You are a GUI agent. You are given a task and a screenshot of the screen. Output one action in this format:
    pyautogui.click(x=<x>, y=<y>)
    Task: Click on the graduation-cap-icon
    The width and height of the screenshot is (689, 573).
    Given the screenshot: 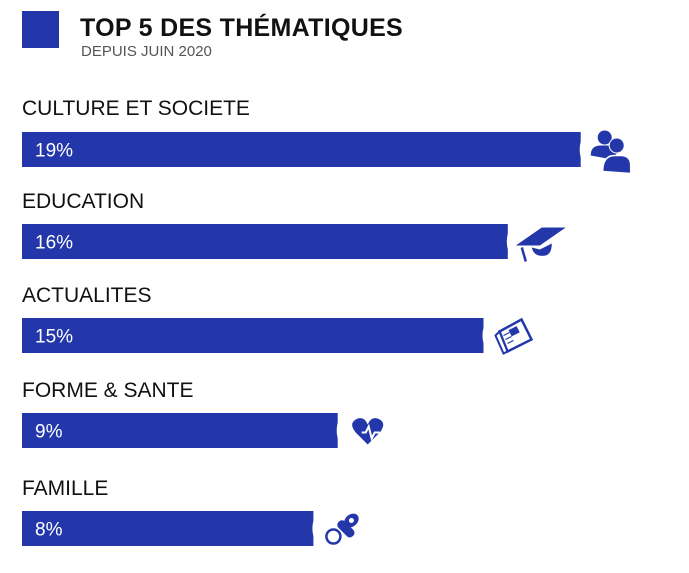 What is the action you would take?
    pyautogui.click(x=540, y=244)
    